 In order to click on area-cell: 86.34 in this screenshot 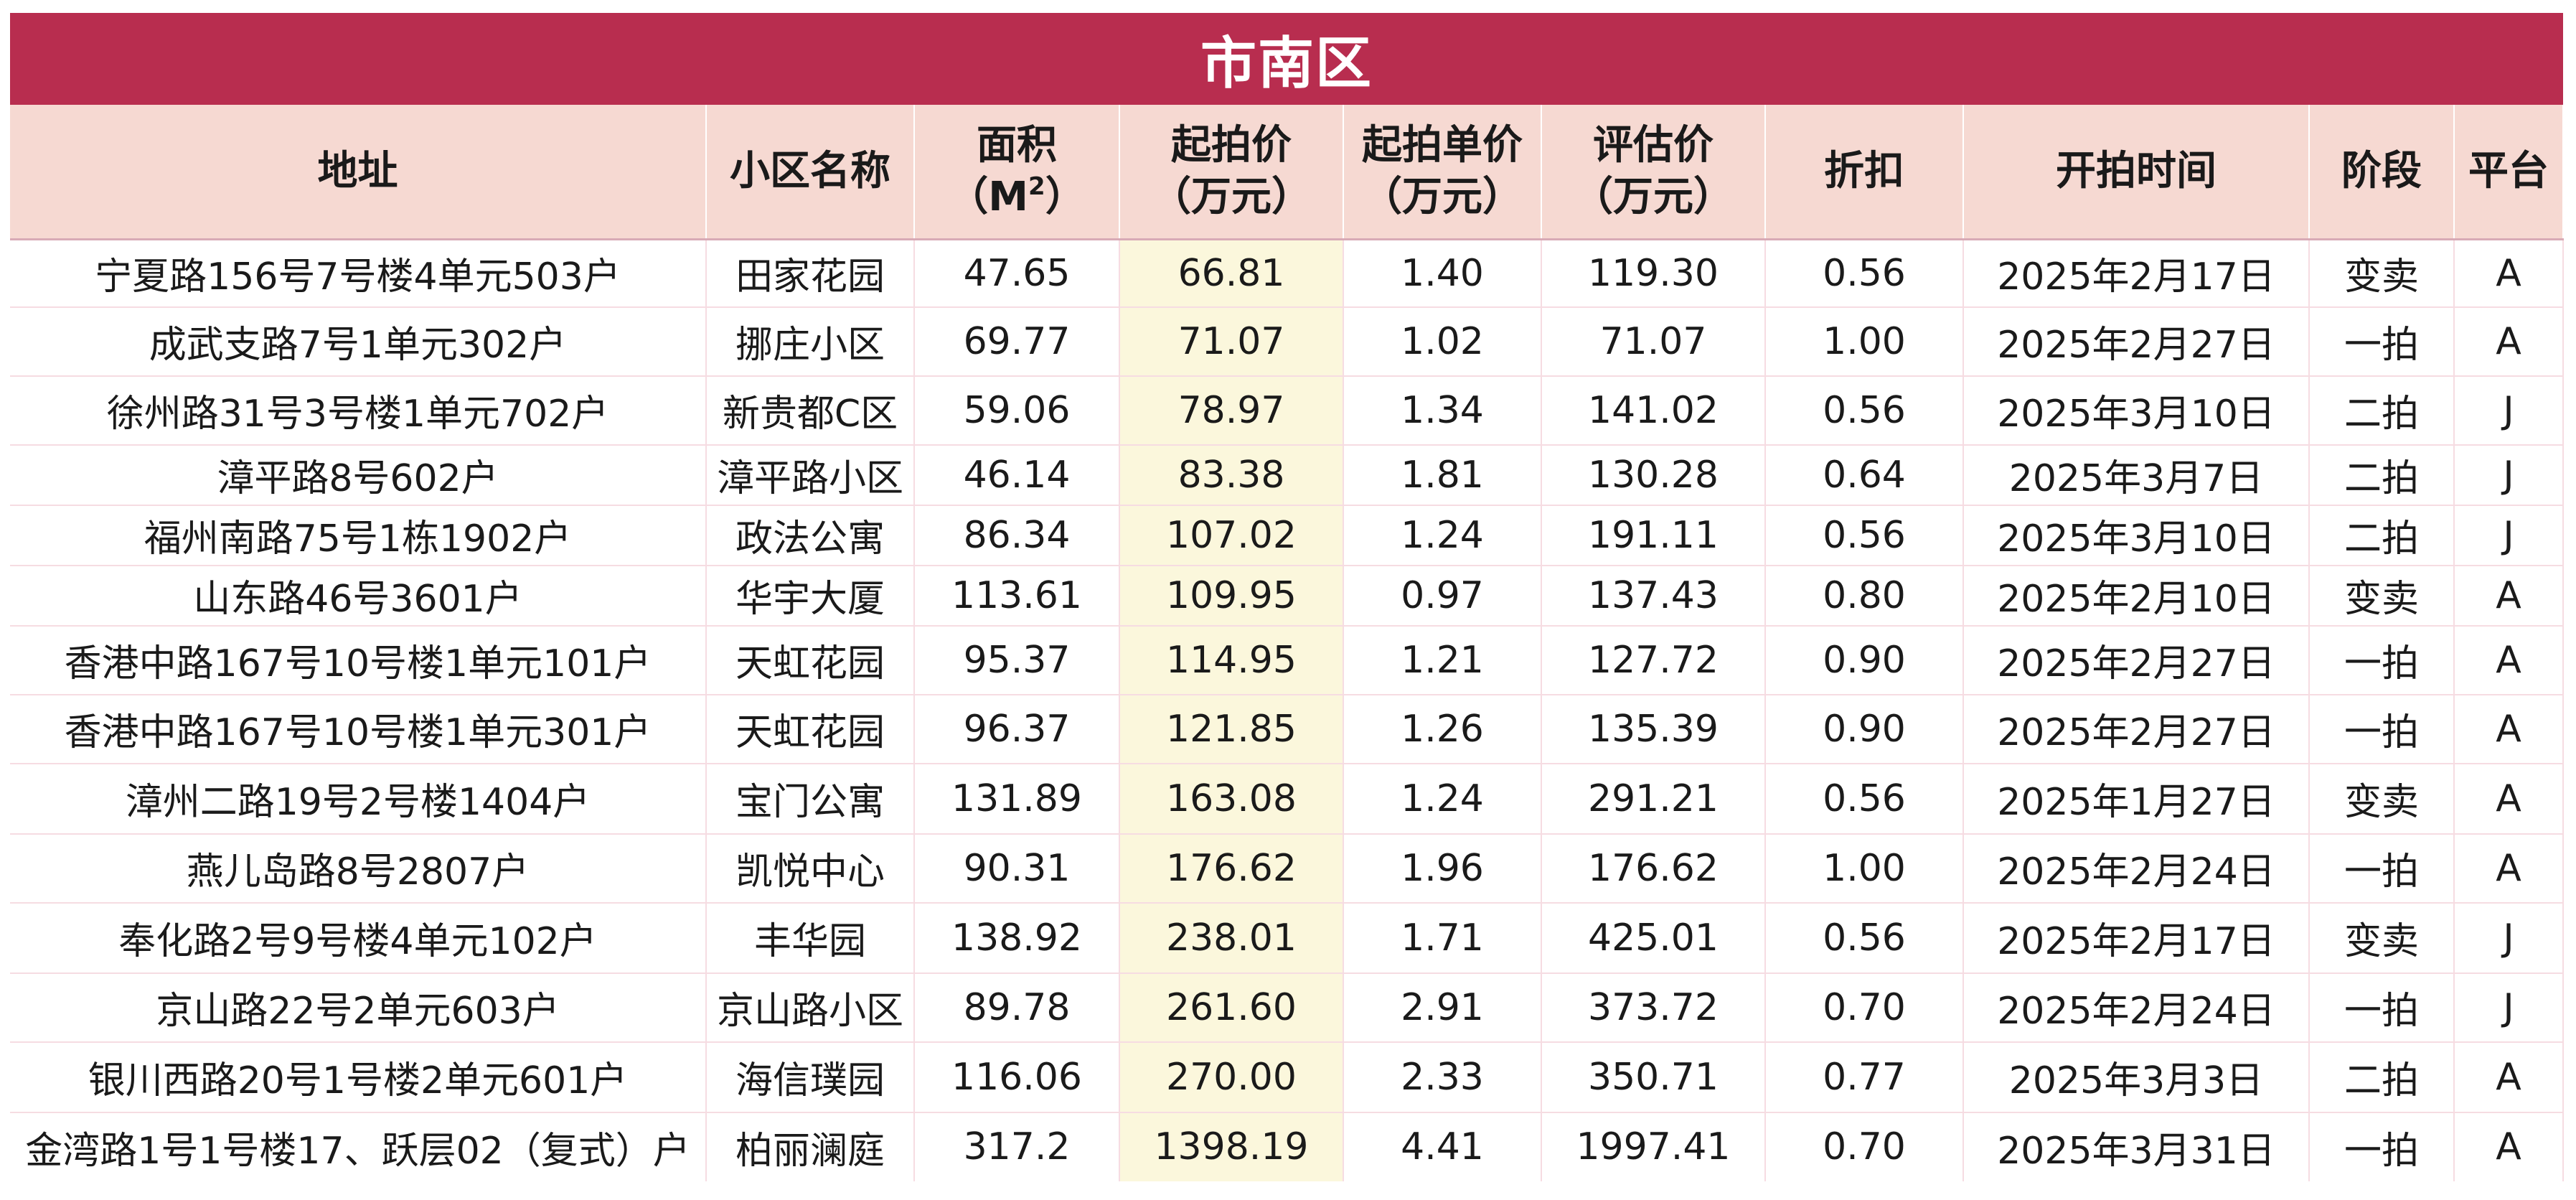, I will do `click(1017, 535)`.